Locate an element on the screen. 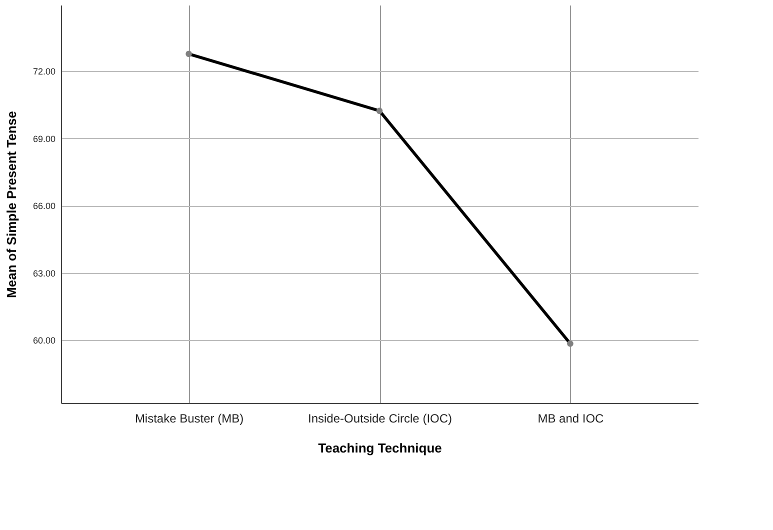 The width and height of the screenshot is (773, 530). x-tick-label: Inside-Outside Circle (IOC) is located at coordinates (380, 419).